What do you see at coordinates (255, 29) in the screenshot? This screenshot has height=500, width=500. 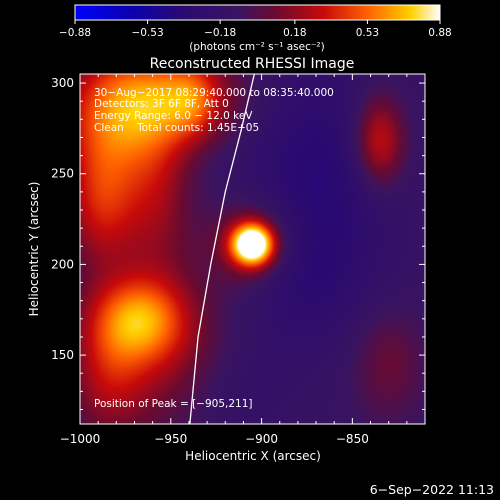 I see `colorbar-ticks: −0.88 −0.53 −0.18 0.18 0.53 0.88` at bounding box center [255, 29].